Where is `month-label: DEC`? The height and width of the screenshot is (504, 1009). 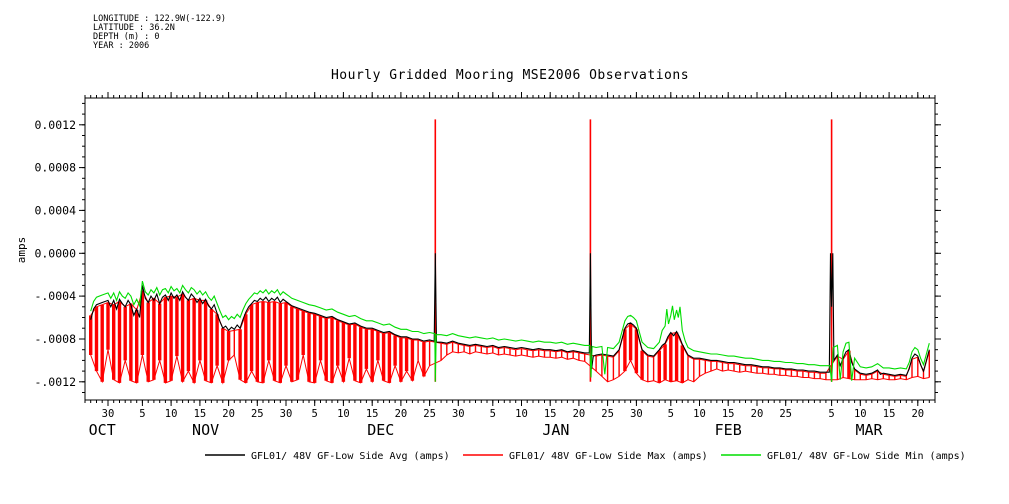
month-label: DEC is located at coordinates (380, 430).